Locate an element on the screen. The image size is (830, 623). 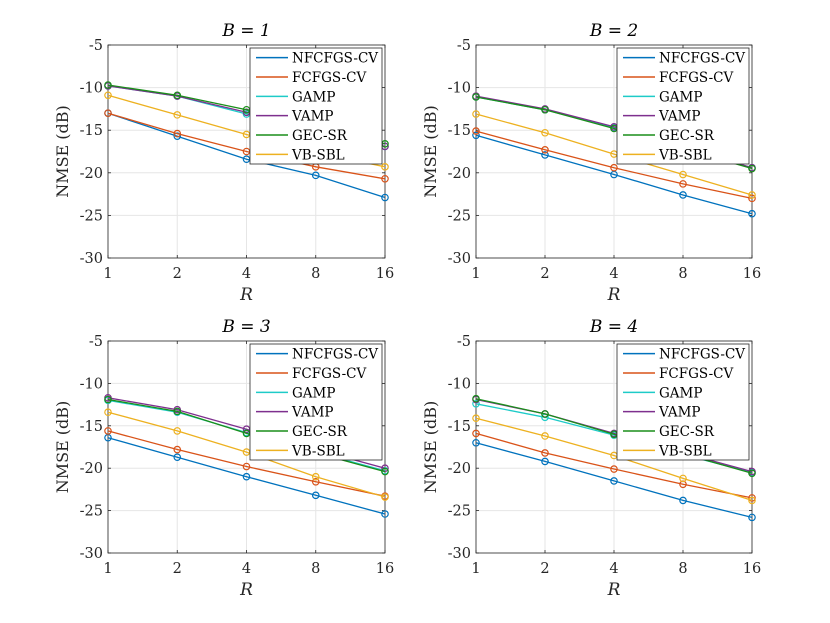
chart-title: B = 4 is located at coordinates (613, 327).